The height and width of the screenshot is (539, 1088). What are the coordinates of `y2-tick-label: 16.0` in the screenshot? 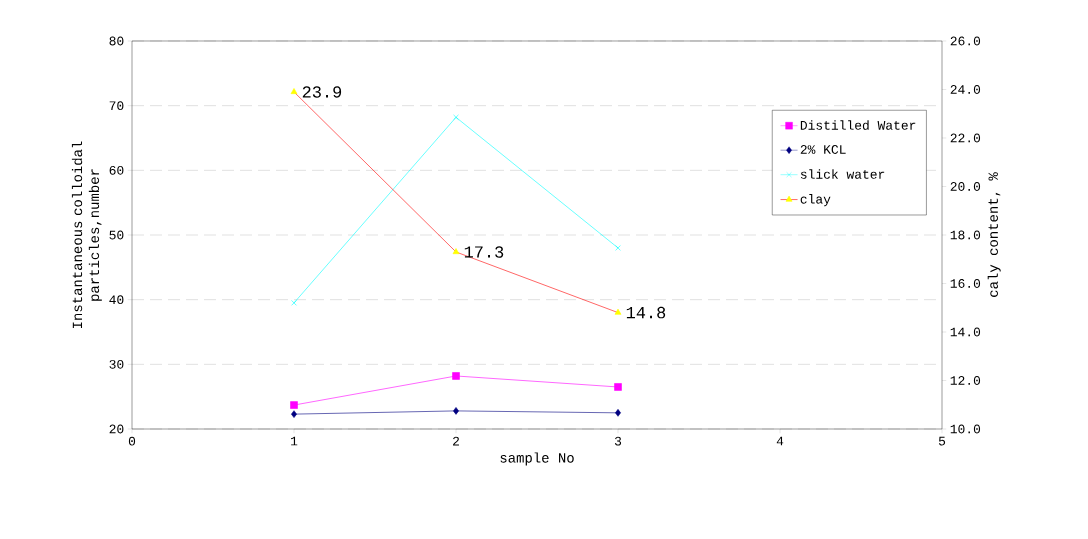 It's located at (965, 283).